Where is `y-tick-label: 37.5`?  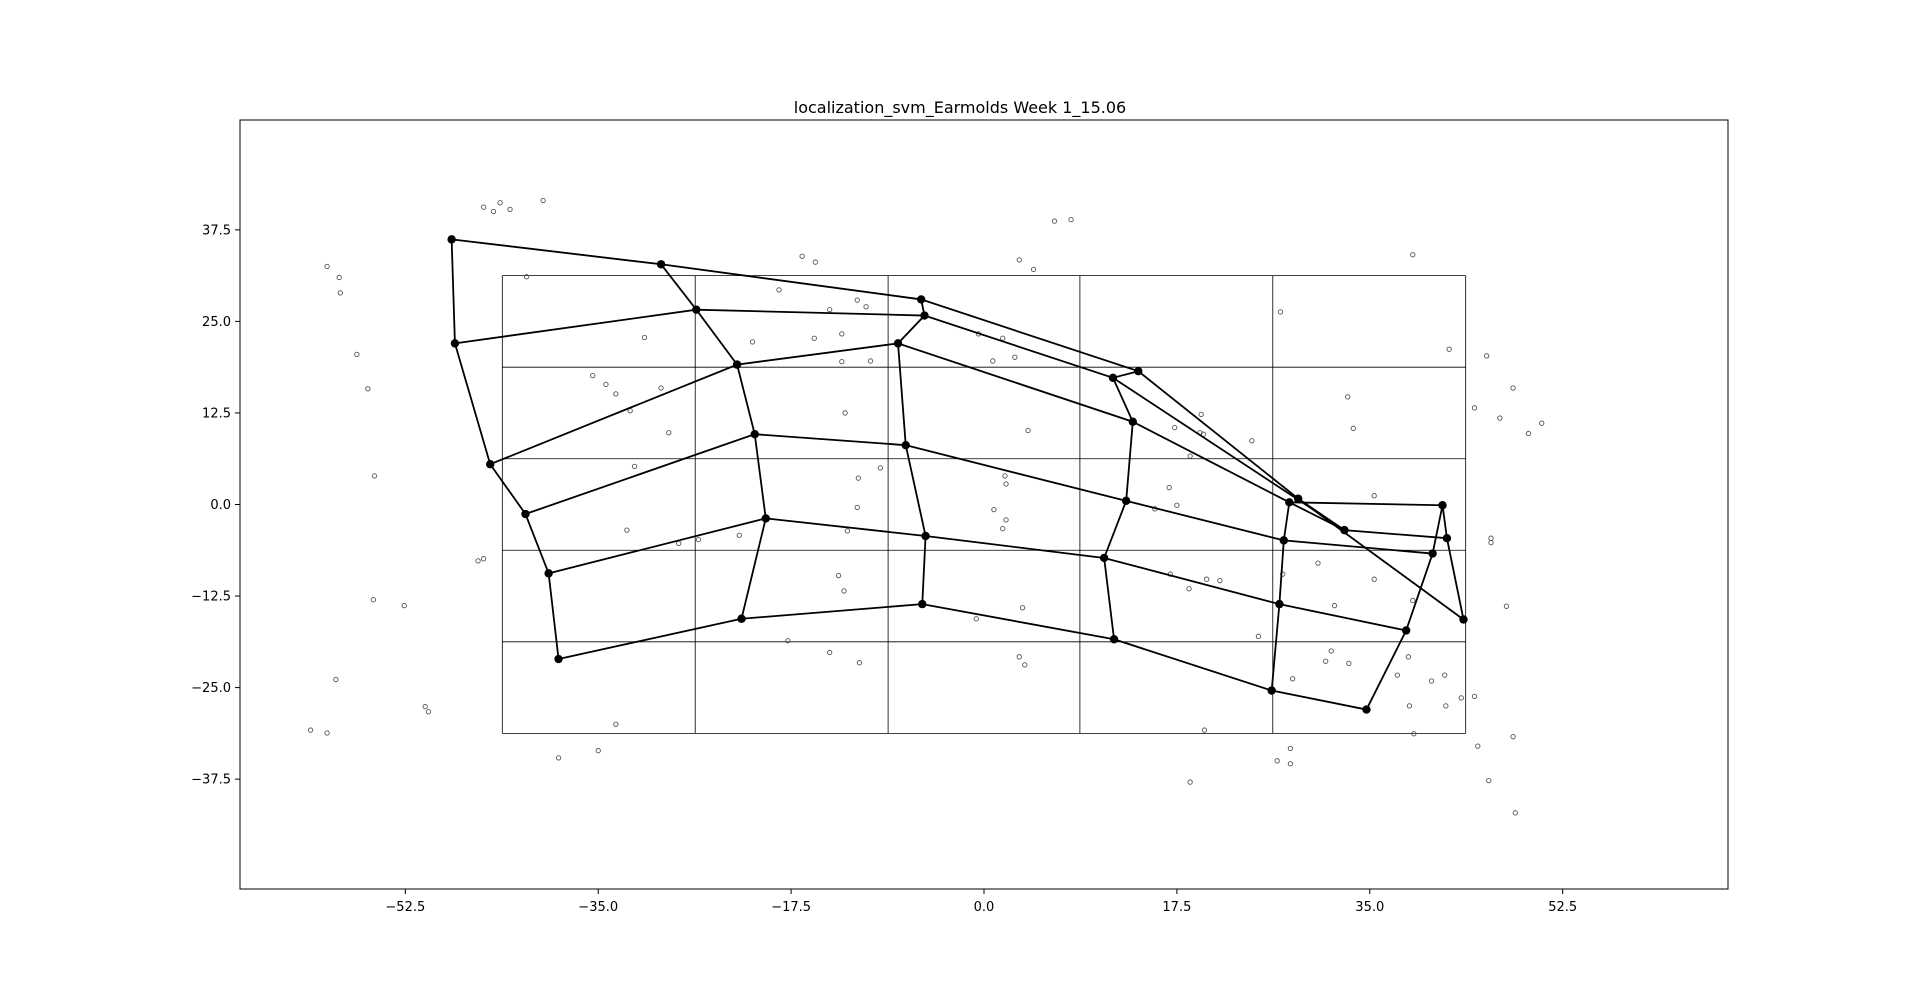 y-tick-label: 37.5 is located at coordinates (216, 230).